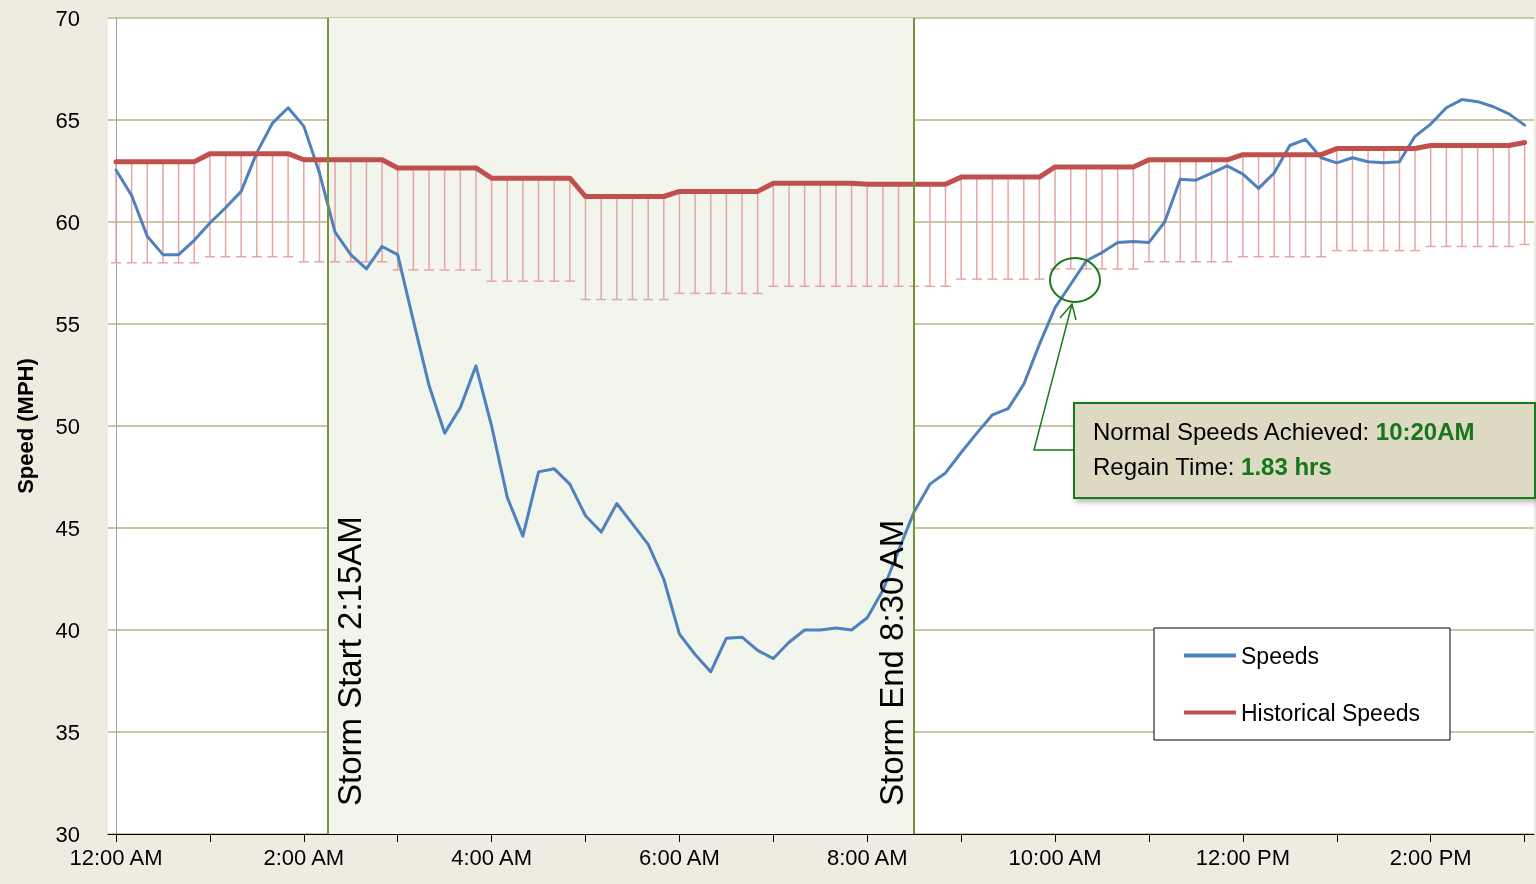 The height and width of the screenshot is (884, 1536). Describe the element at coordinates (679, 857) in the screenshot. I see `x-tick-label: 6:00 AM` at that location.